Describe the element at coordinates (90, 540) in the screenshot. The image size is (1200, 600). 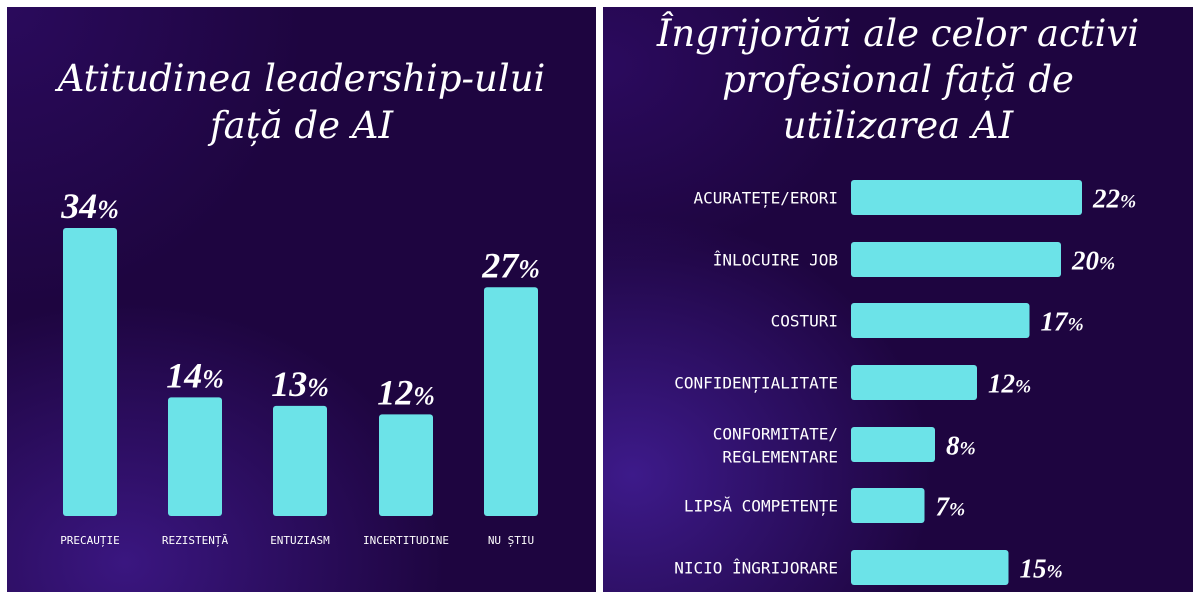
I see `category-label: PRECAUȚIE` at that location.